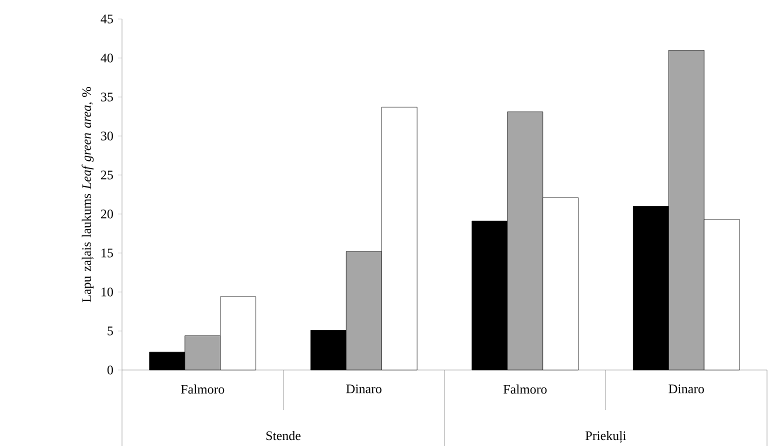  I want to click on y-tick-label: 35, so click(107, 97).